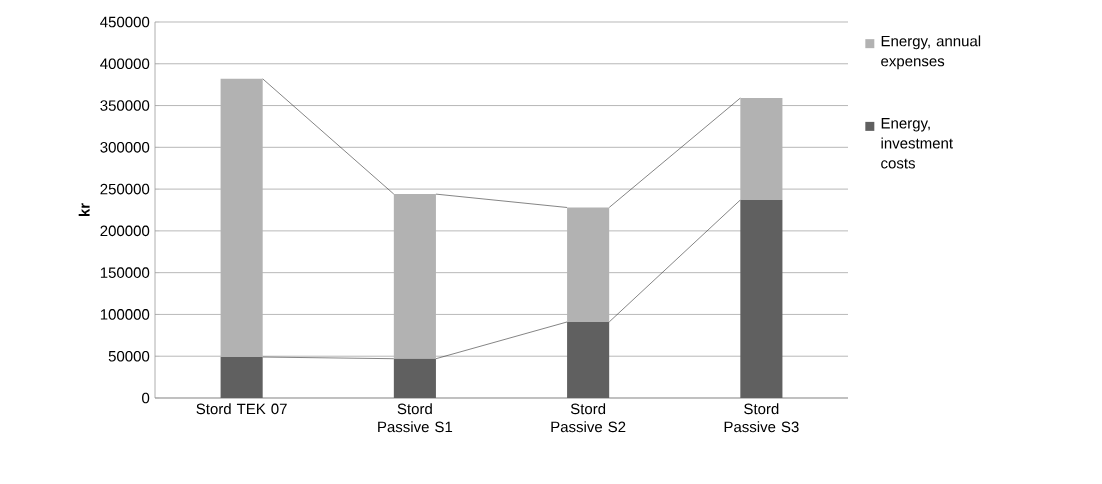  Describe the element at coordinates (125, 231) in the screenshot. I see `y-tick-label: 200000` at that location.